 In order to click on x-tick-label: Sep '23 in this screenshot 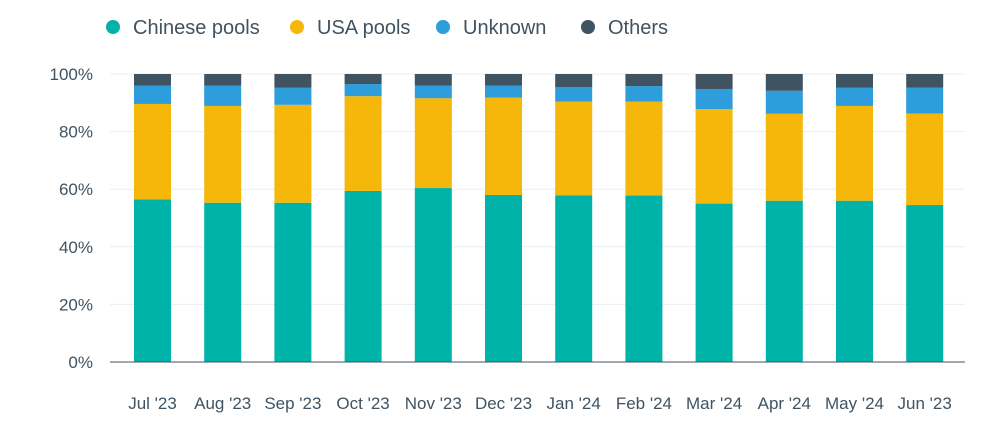, I will do `click(292, 403)`.